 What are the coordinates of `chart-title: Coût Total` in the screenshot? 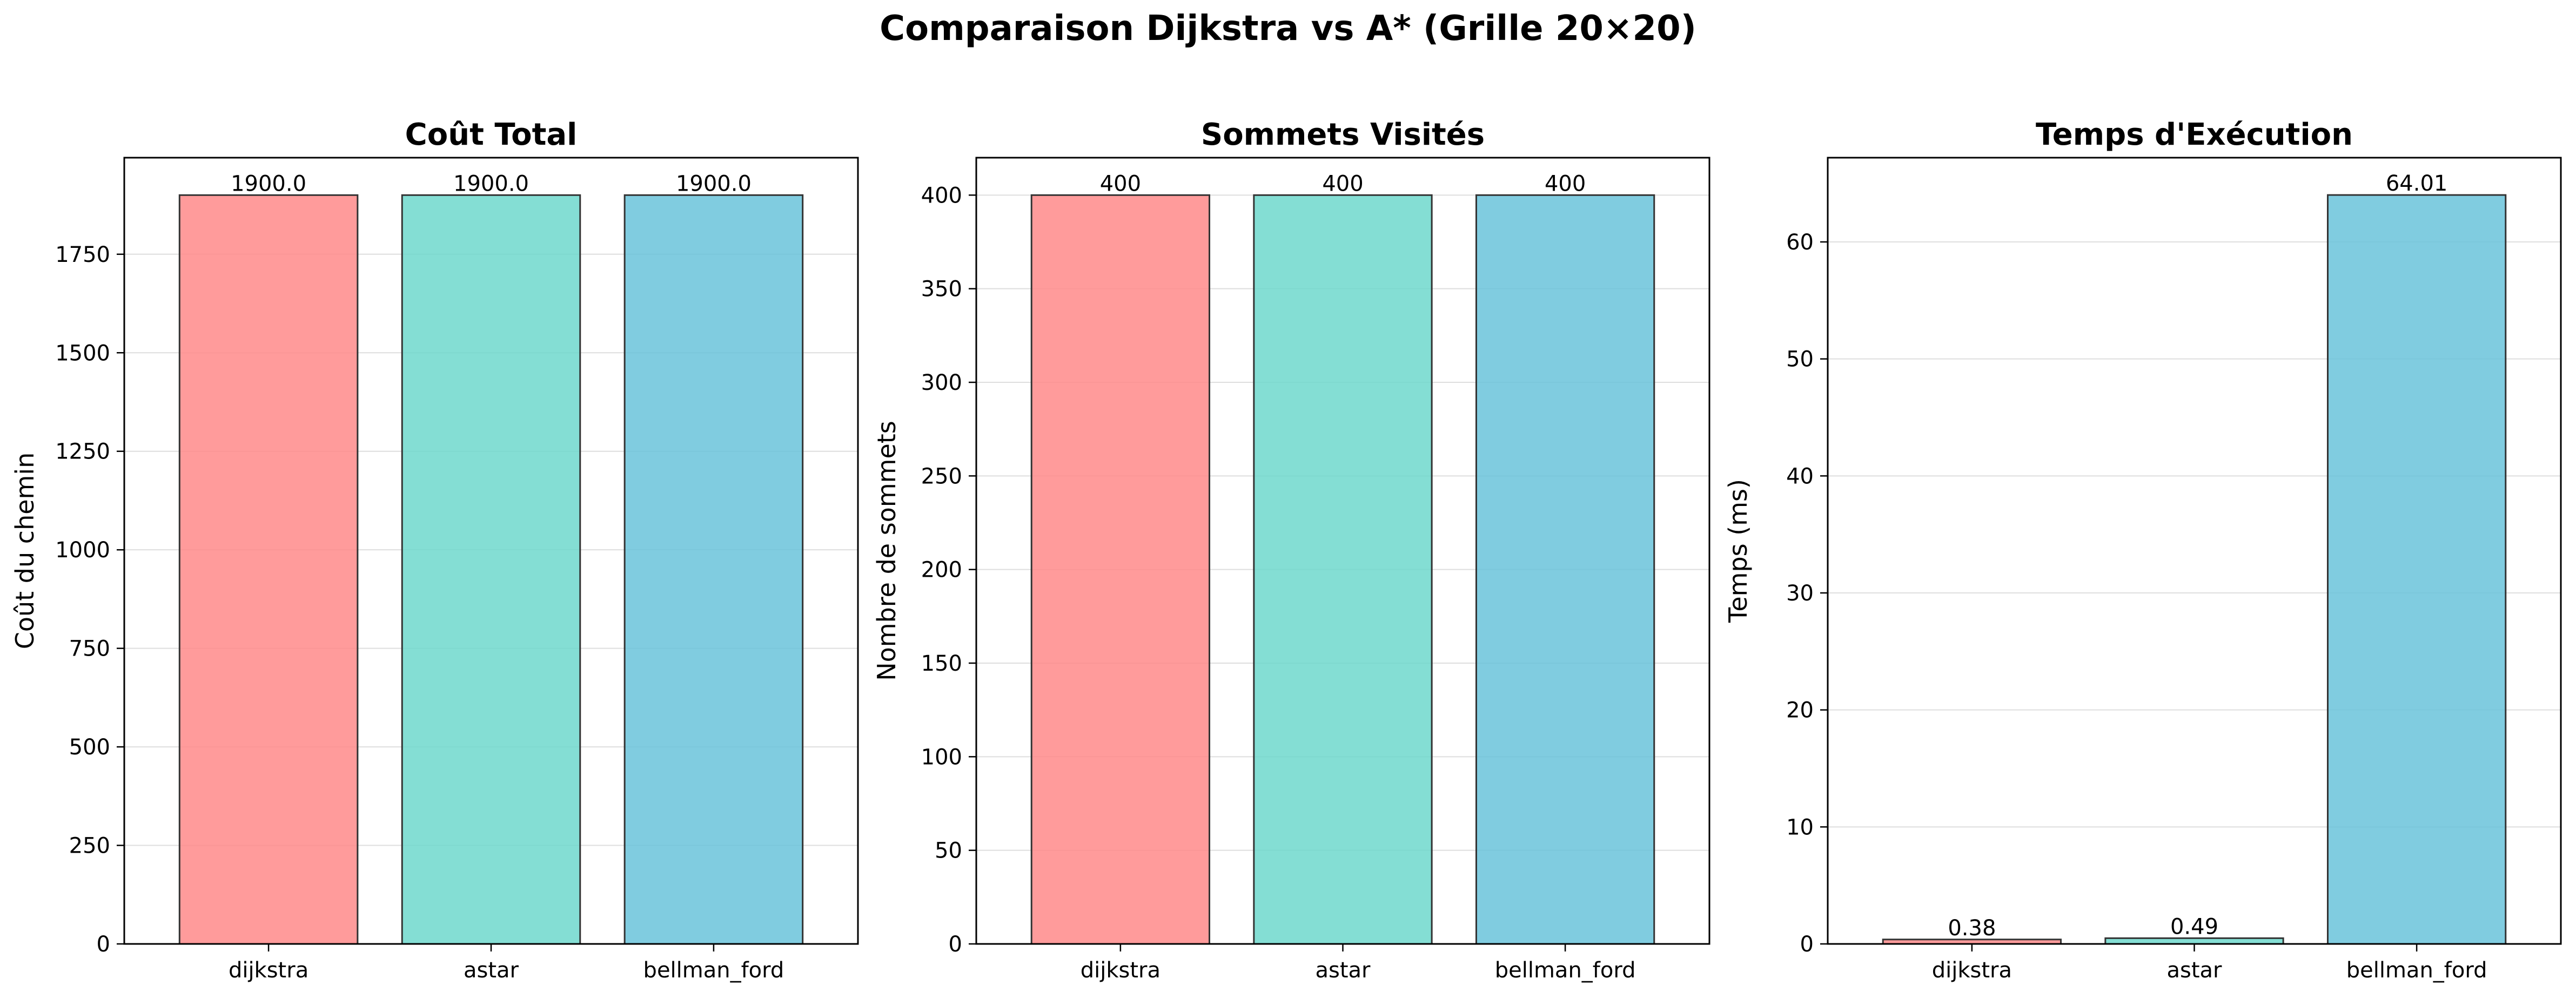 It's located at (491, 134).